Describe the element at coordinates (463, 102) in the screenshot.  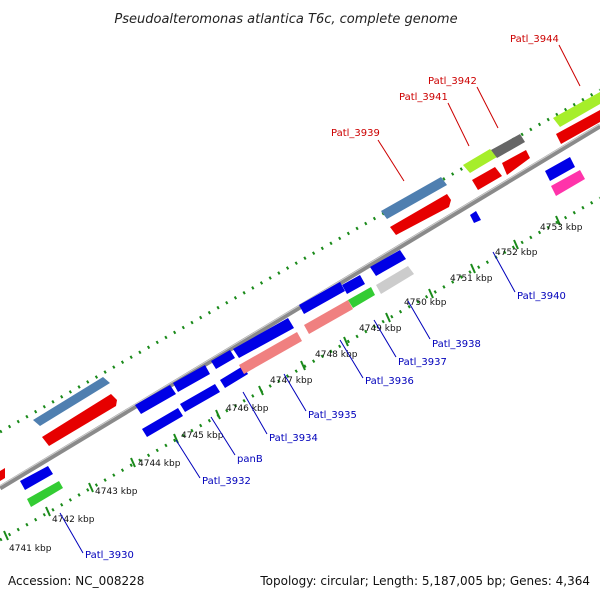
I see `gene-label-top: Patl_3942` at that location.